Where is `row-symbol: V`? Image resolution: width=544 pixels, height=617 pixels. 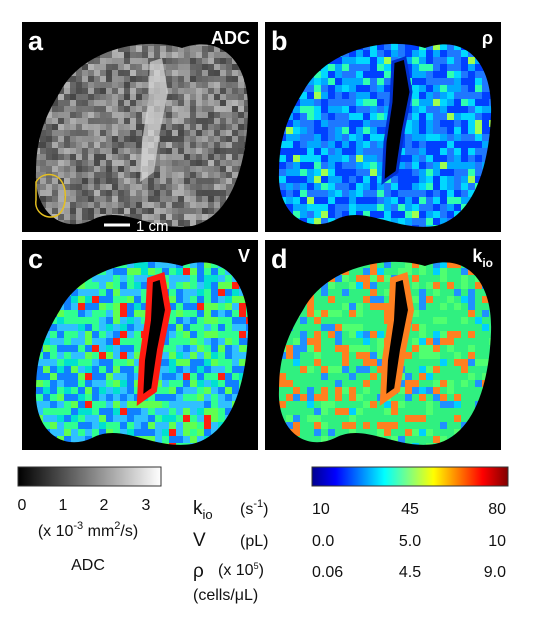
row-symbol: V is located at coordinates (199, 540).